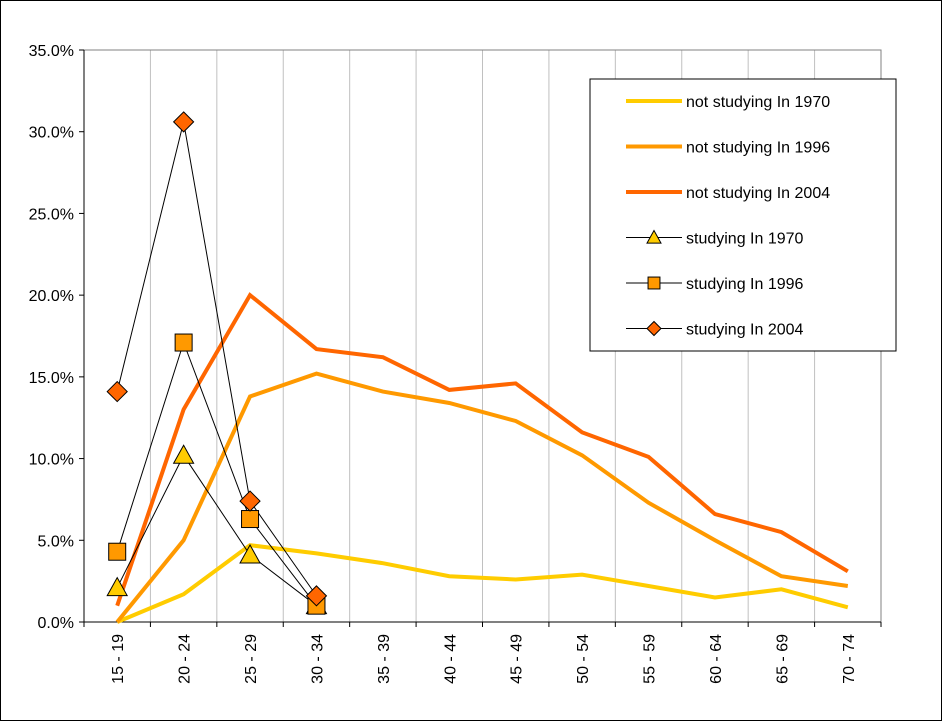  Describe the element at coordinates (583, 659) in the screenshot. I see `x-tick-label: 50 - 54` at that location.